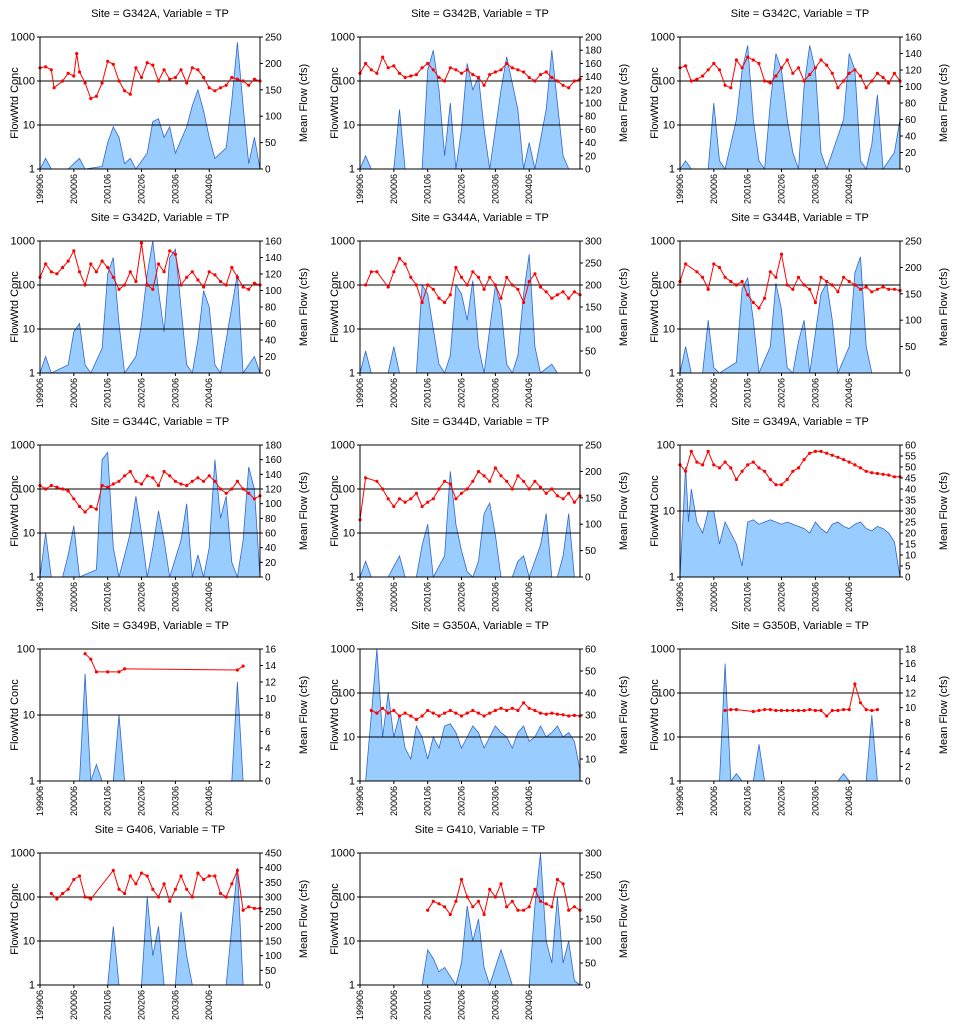 This screenshot has width=960, height=1032. What do you see at coordinates (593, 77) in the screenshot?
I see `y2-tick-label: 140` at bounding box center [593, 77].